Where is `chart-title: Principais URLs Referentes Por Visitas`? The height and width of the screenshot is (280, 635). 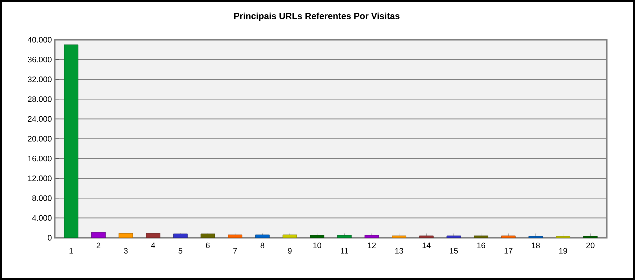 chart-title: Principais URLs Referentes Por Visitas is located at coordinates (317, 17).